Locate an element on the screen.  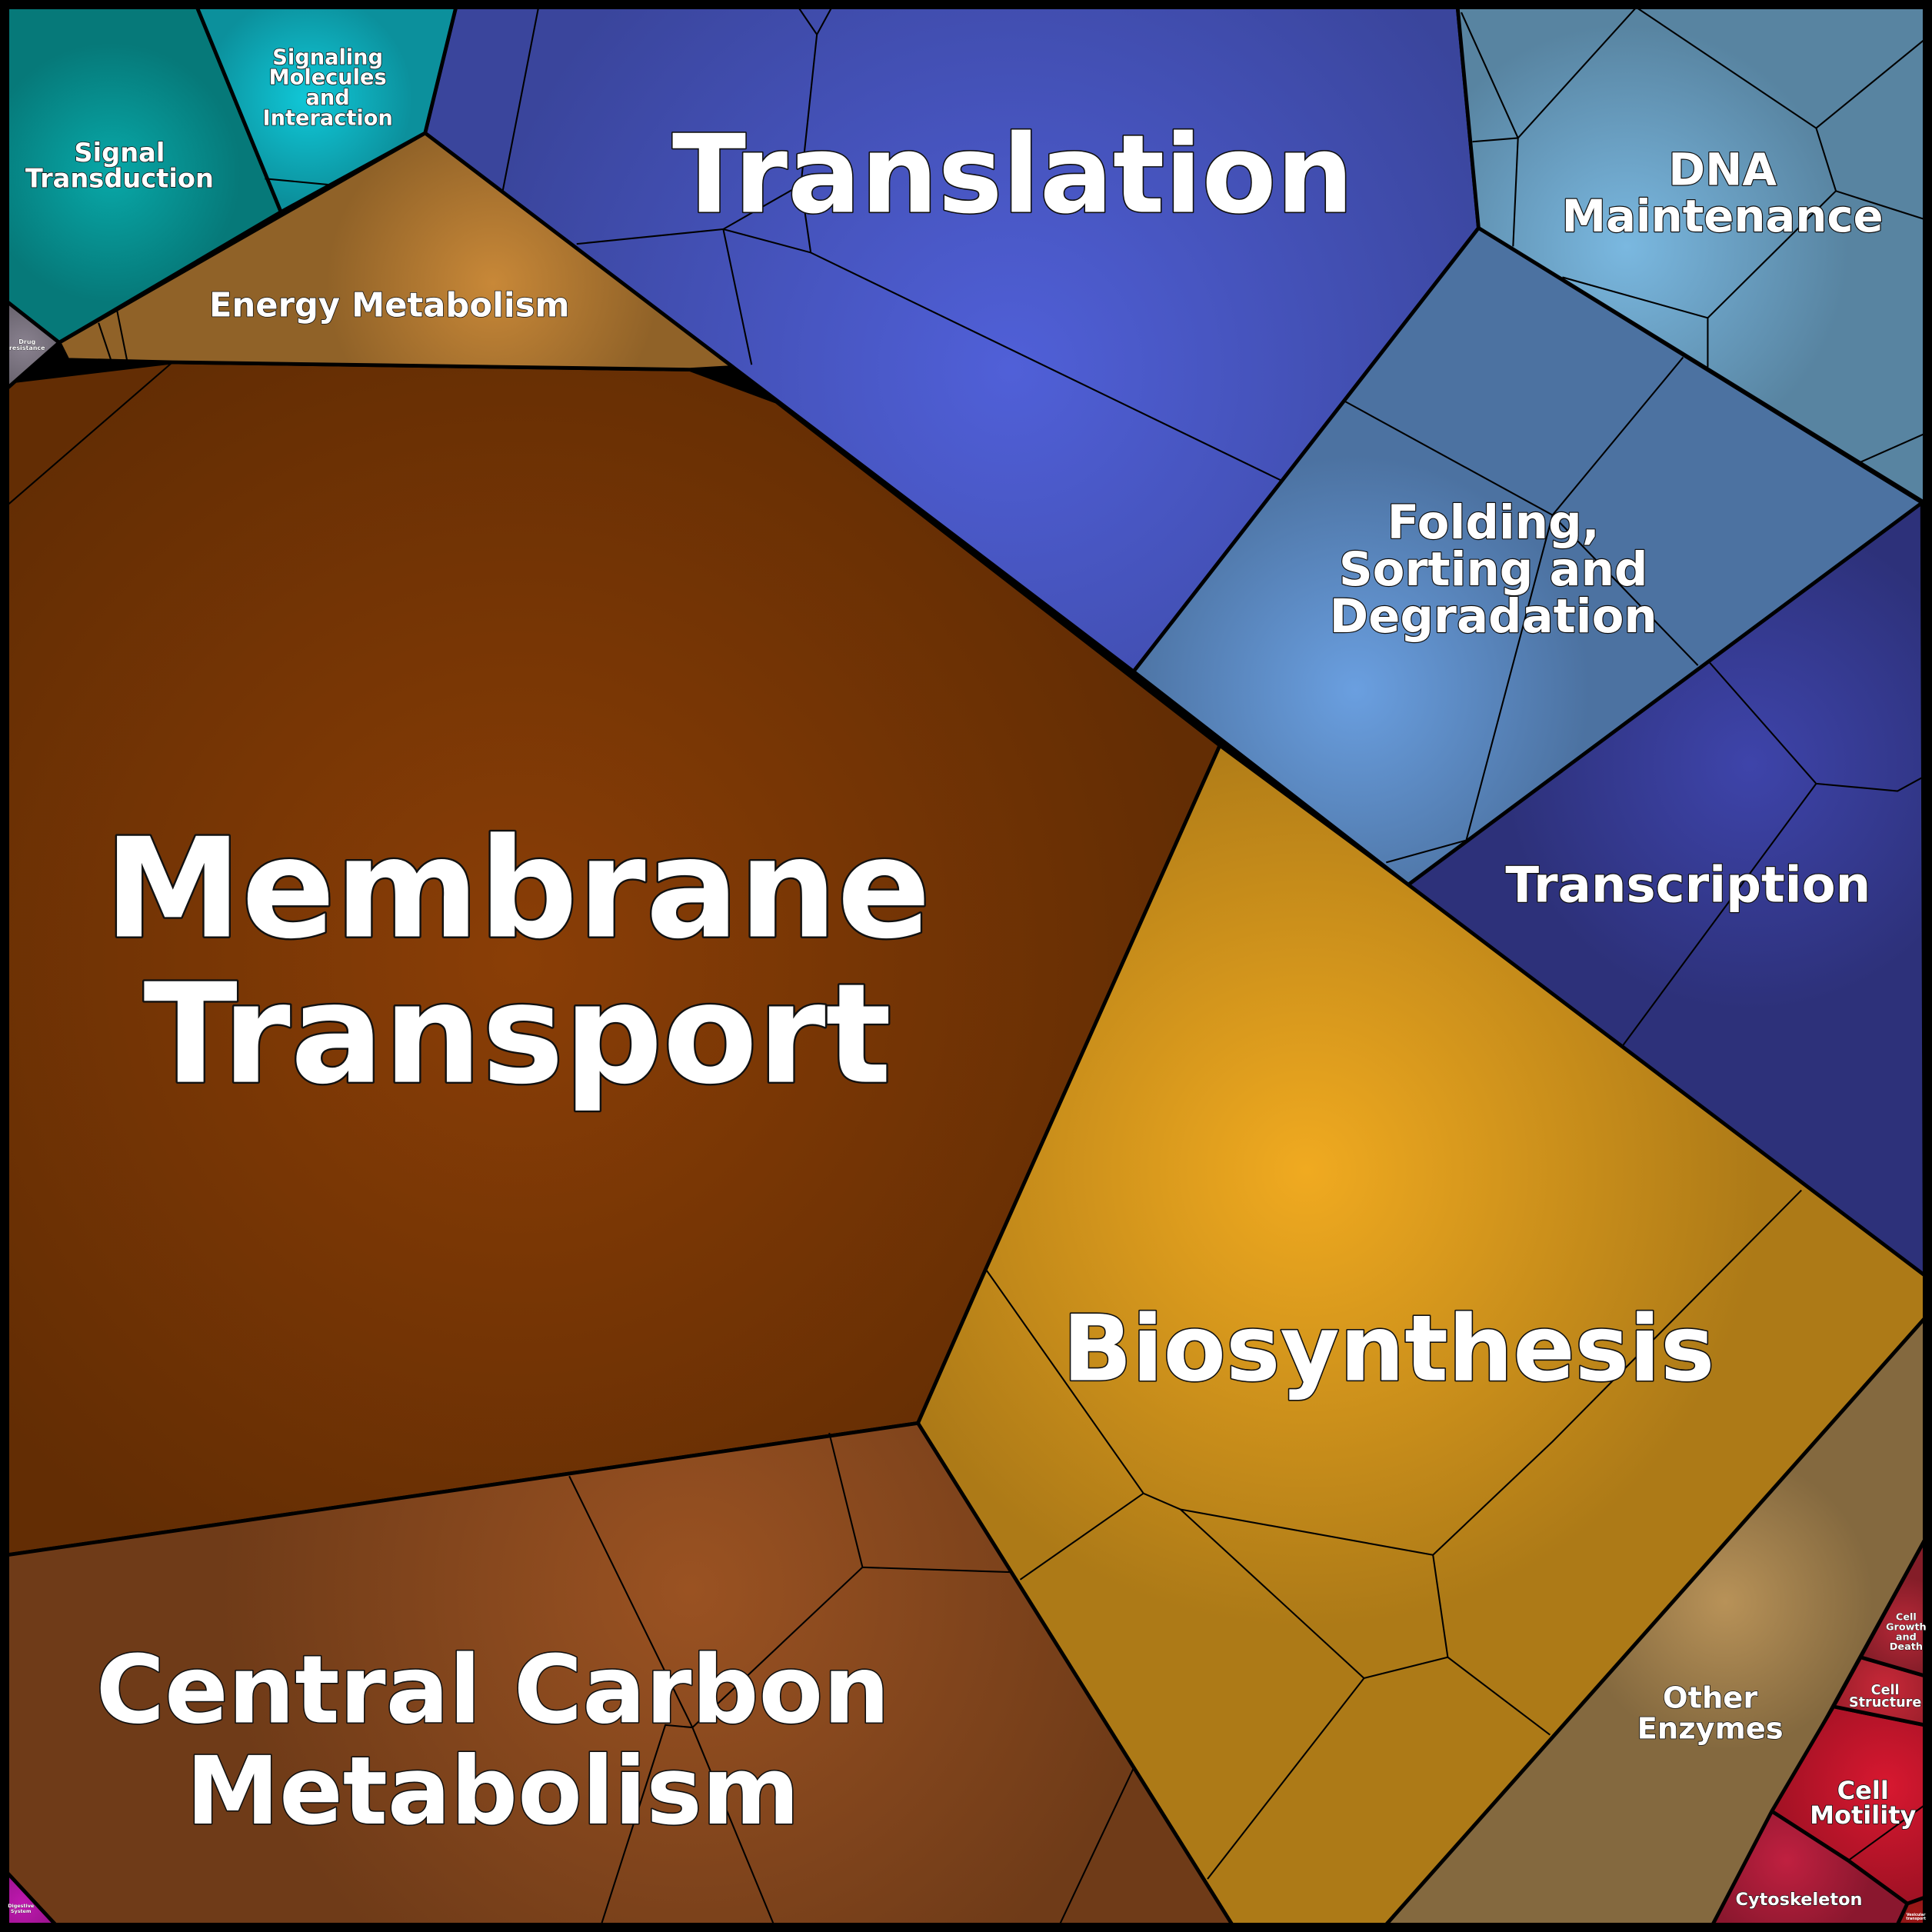
label-energy: Energy Metabolism is located at coordinates (389, 306).